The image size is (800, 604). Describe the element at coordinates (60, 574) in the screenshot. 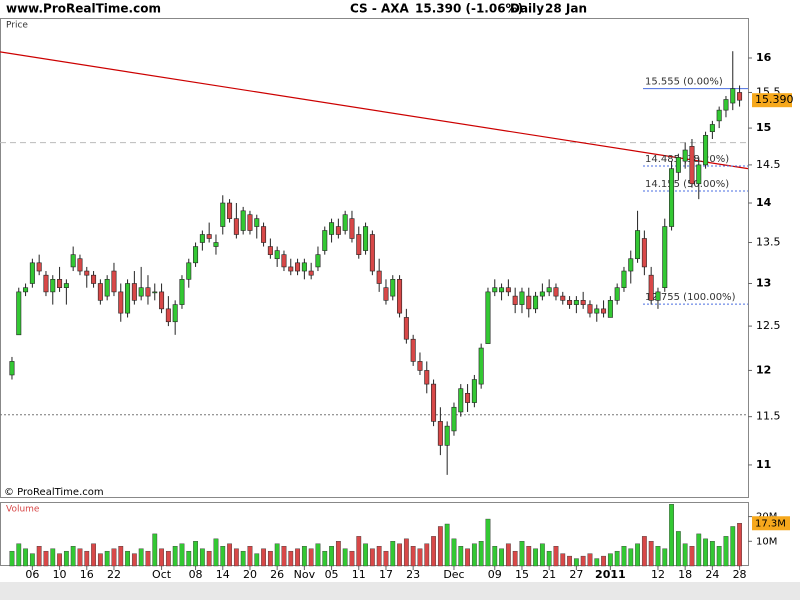

I see `x-tick-label: 10` at that location.